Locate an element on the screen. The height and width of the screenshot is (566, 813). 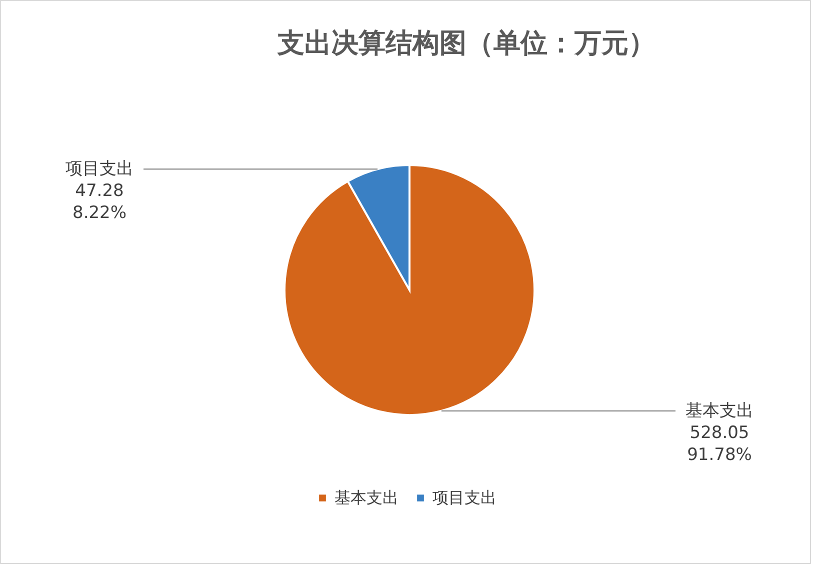
chart-title: 支出决算结构图（单位：万元） is located at coordinates (466, 43).